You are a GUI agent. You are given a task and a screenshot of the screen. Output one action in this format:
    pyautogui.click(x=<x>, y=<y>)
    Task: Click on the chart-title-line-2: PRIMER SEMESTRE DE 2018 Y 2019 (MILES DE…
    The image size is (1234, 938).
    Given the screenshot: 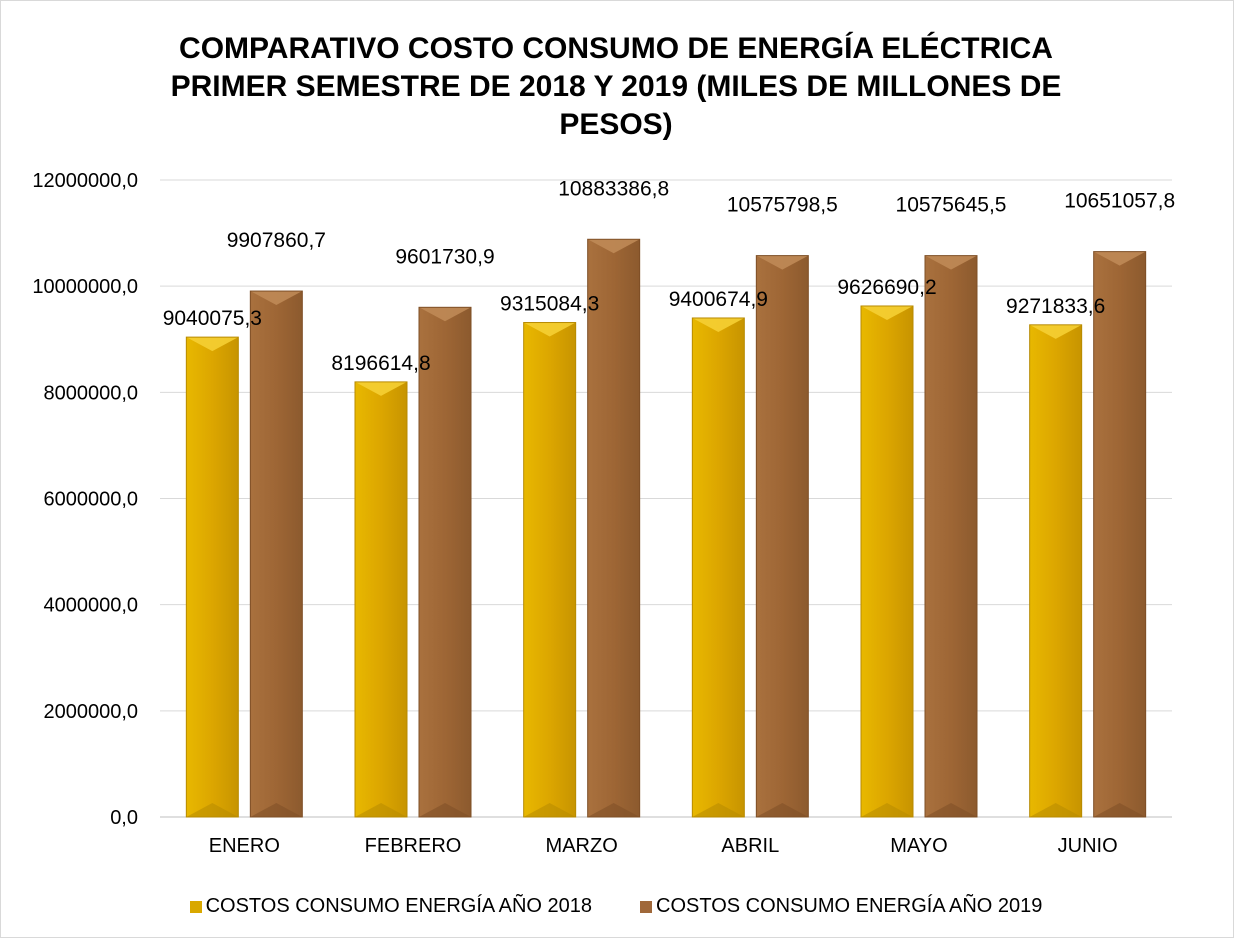 What is the action you would take?
    pyautogui.click(x=616, y=86)
    